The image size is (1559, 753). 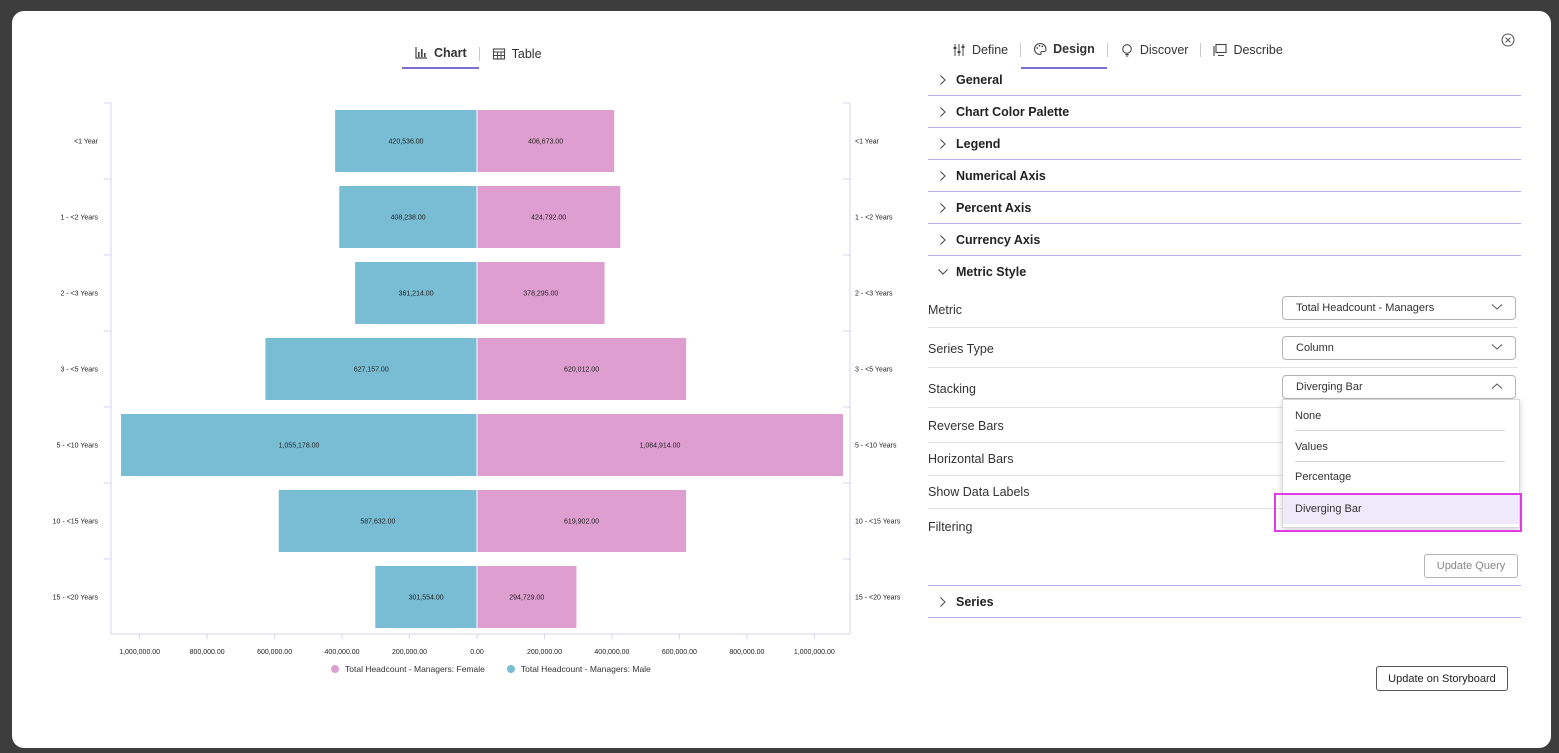 I want to click on data-label-female: 424,792.00, so click(x=548, y=218).